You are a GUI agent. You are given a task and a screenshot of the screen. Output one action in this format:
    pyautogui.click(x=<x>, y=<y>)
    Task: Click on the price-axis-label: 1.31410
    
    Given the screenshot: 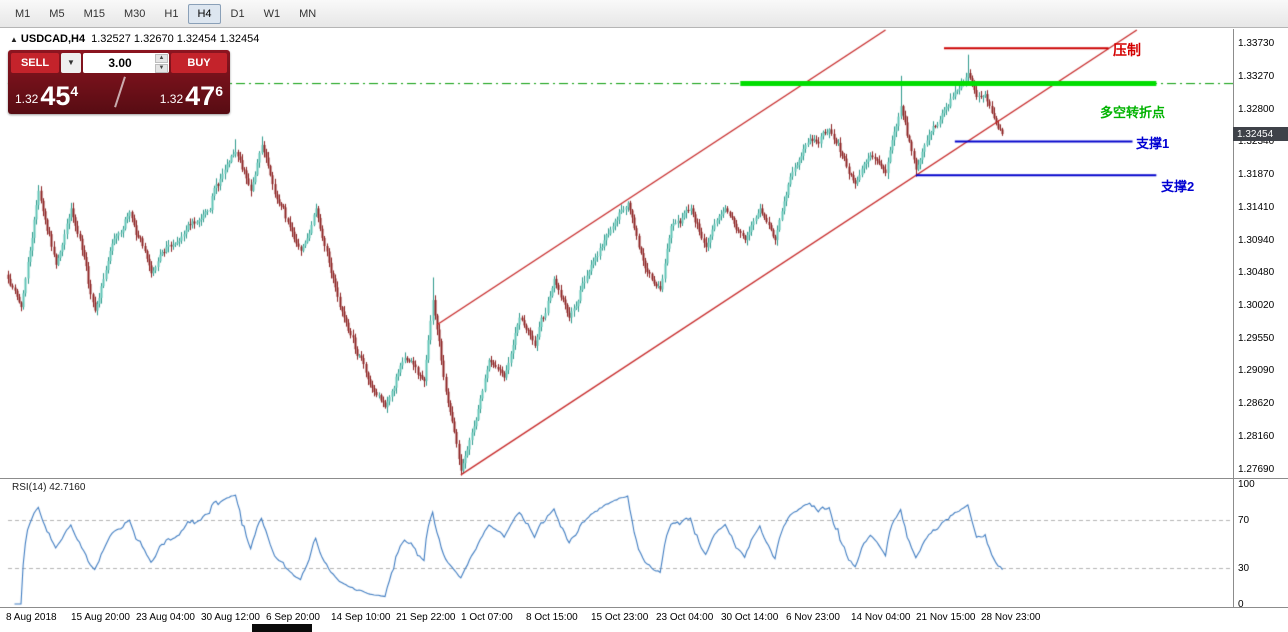 What is the action you would take?
    pyautogui.click(x=1256, y=207)
    